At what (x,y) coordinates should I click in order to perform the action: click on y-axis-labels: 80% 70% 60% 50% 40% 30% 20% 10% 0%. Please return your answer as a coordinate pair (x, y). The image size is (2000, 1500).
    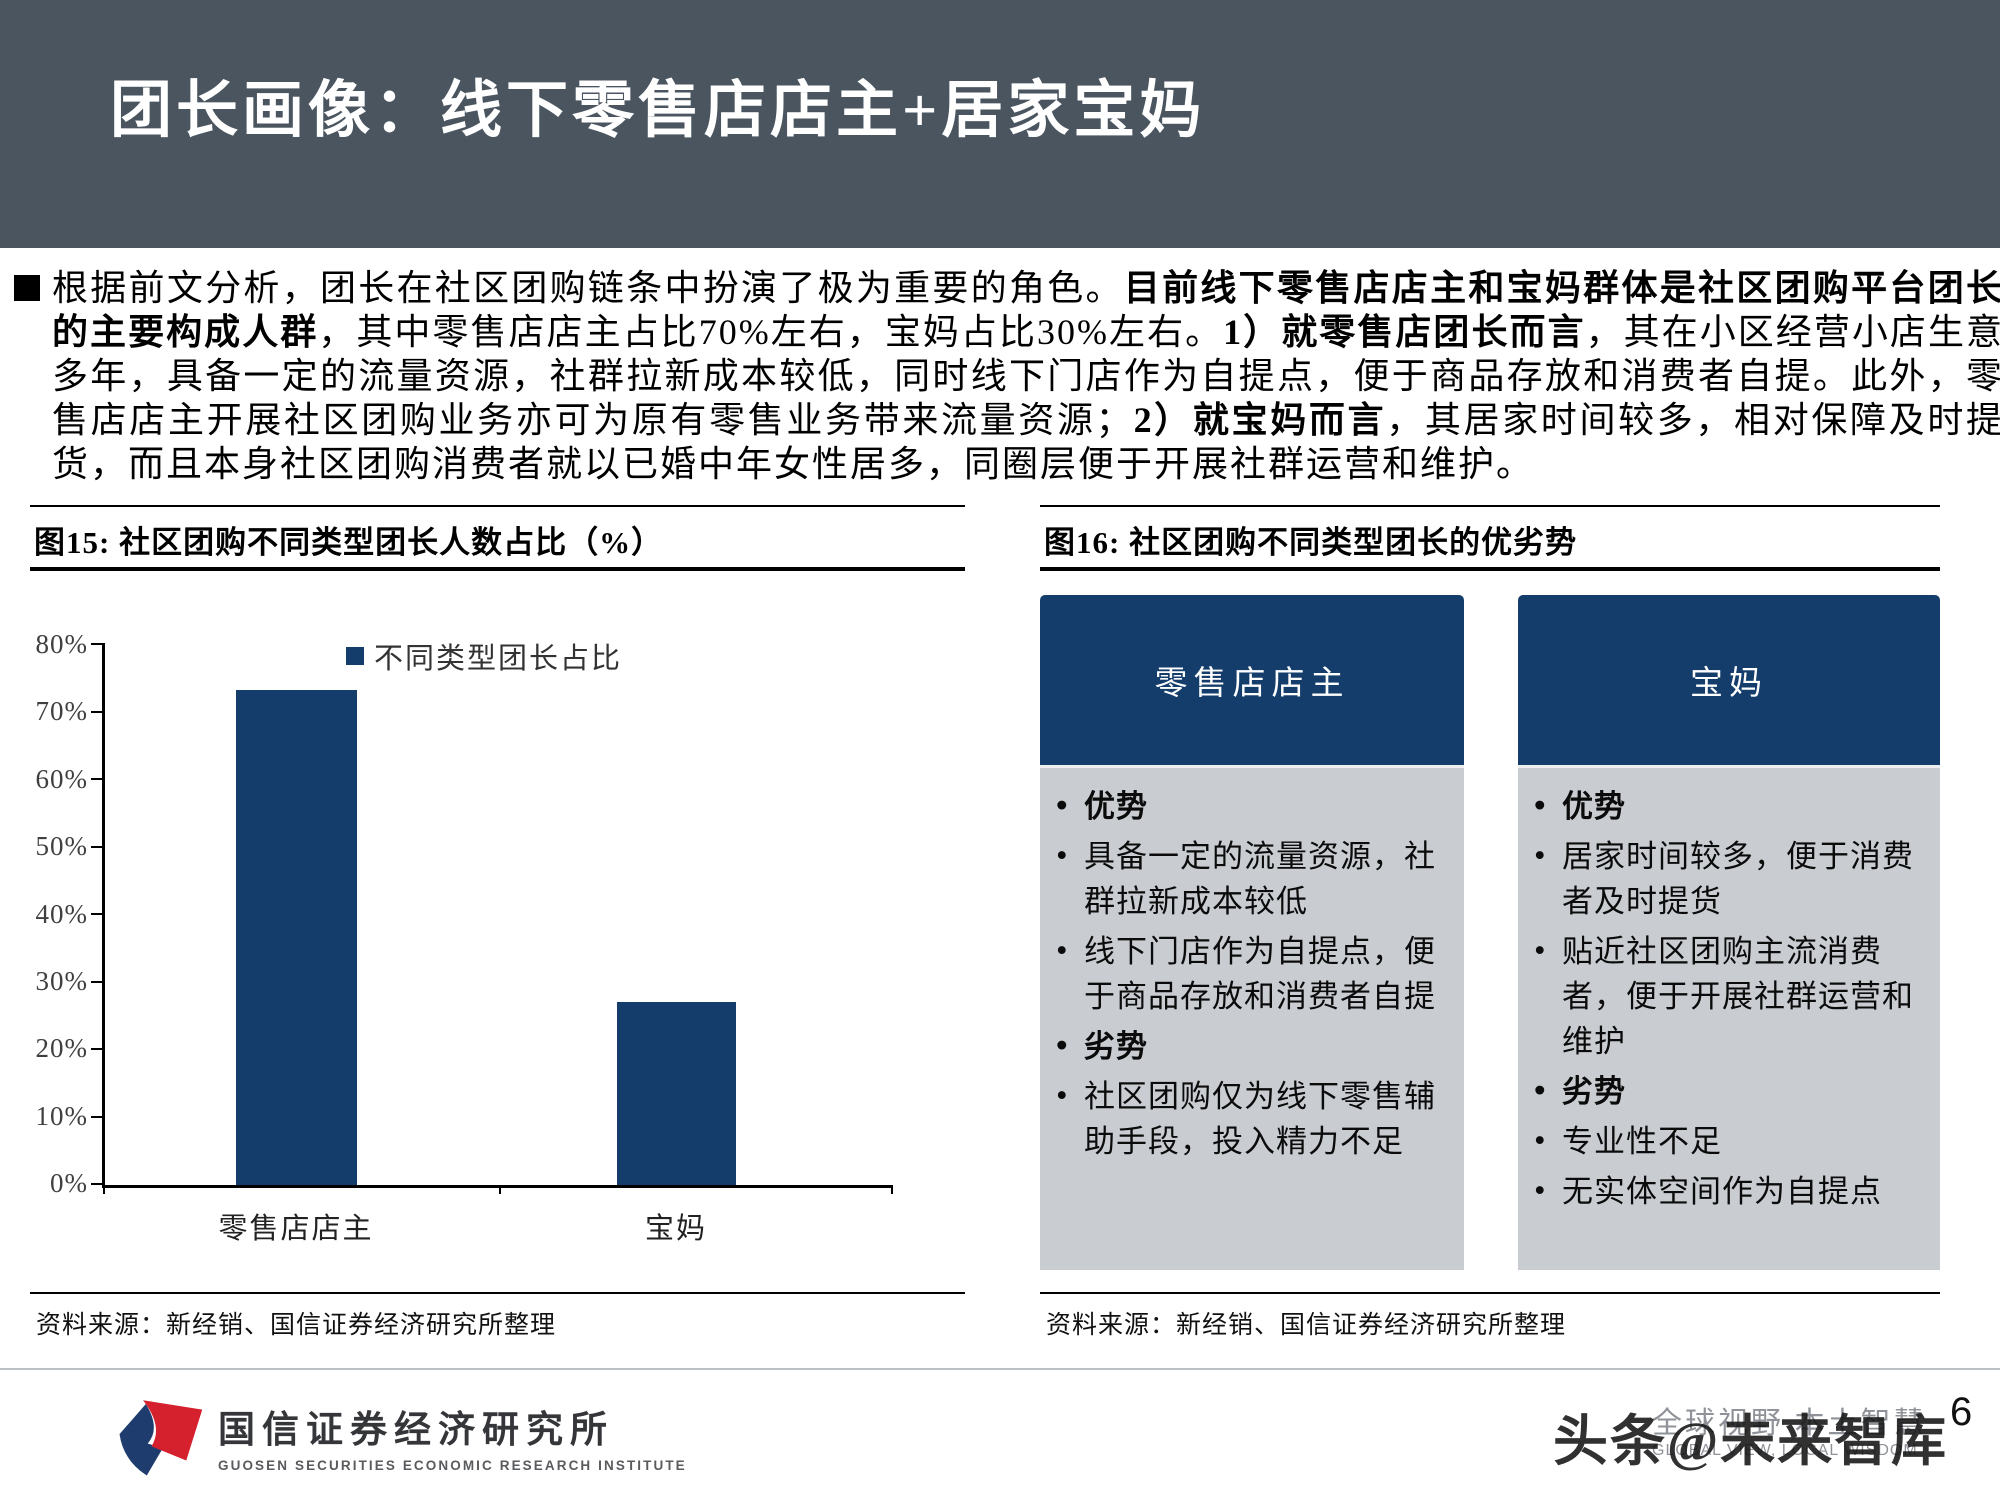
    Looking at the image, I should click on (59, 914).